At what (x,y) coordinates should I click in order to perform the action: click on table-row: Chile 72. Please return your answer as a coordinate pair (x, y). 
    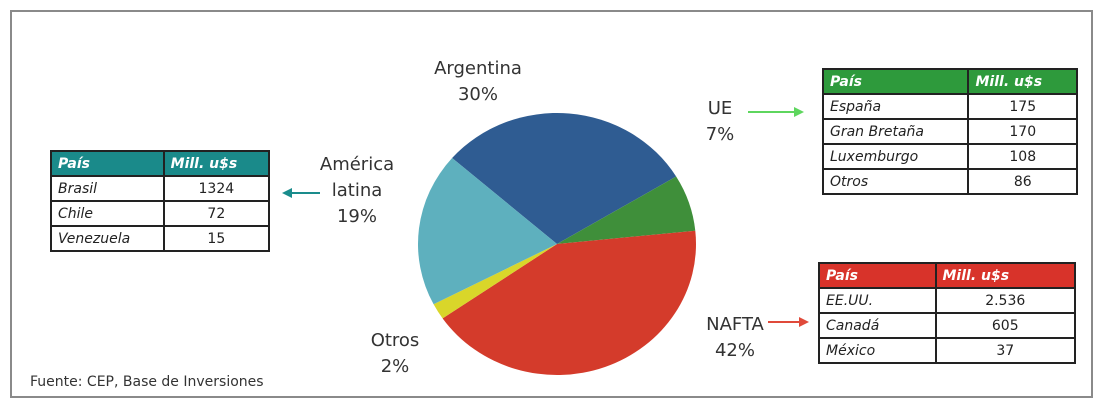
    Looking at the image, I should click on (160, 213).